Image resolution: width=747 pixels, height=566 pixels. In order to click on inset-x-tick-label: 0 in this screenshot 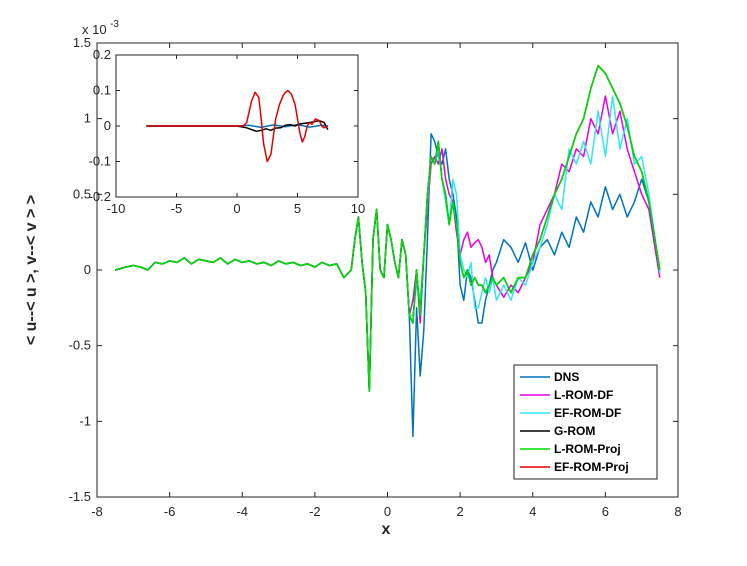, I will do `click(236, 208)`.